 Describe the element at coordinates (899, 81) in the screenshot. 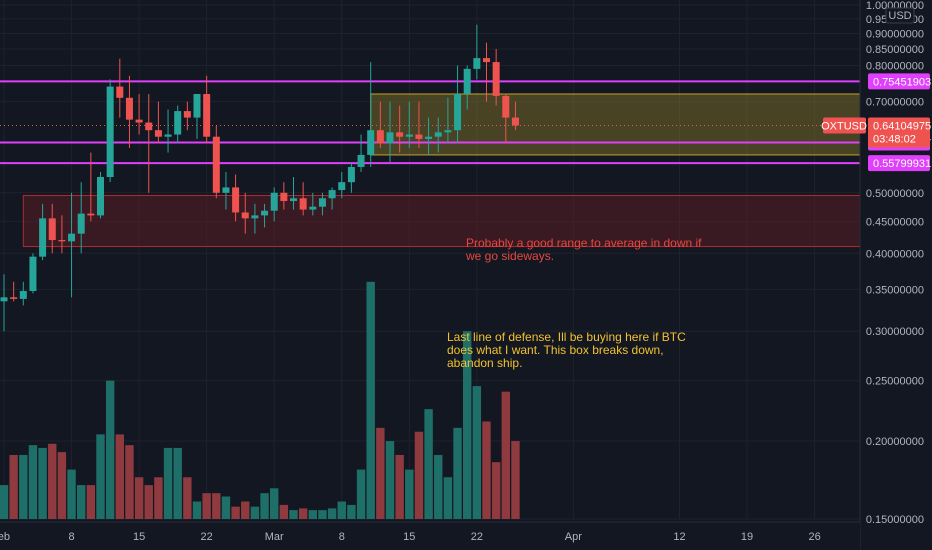

I see `level-price-tag` at that location.